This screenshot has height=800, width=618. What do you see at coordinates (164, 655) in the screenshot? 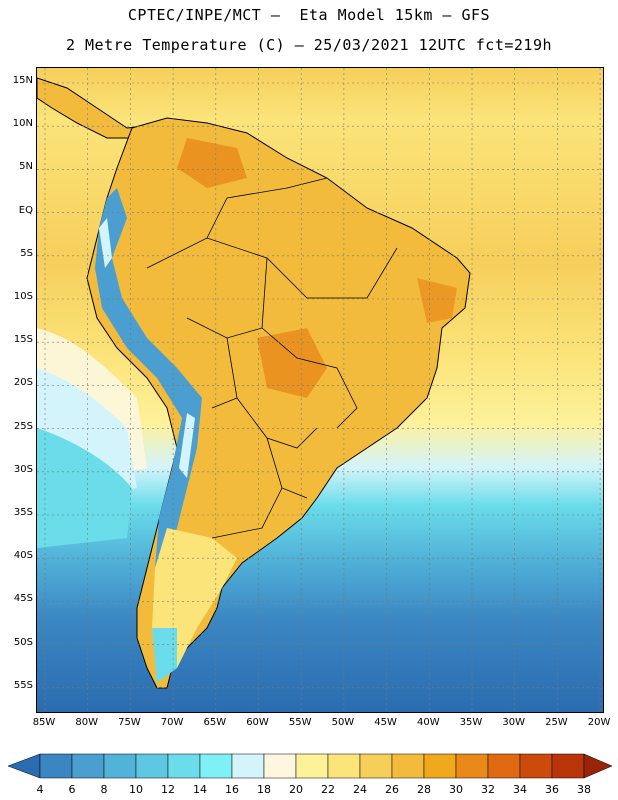
I see `tierra-del-fuego-cold` at bounding box center [164, 655].